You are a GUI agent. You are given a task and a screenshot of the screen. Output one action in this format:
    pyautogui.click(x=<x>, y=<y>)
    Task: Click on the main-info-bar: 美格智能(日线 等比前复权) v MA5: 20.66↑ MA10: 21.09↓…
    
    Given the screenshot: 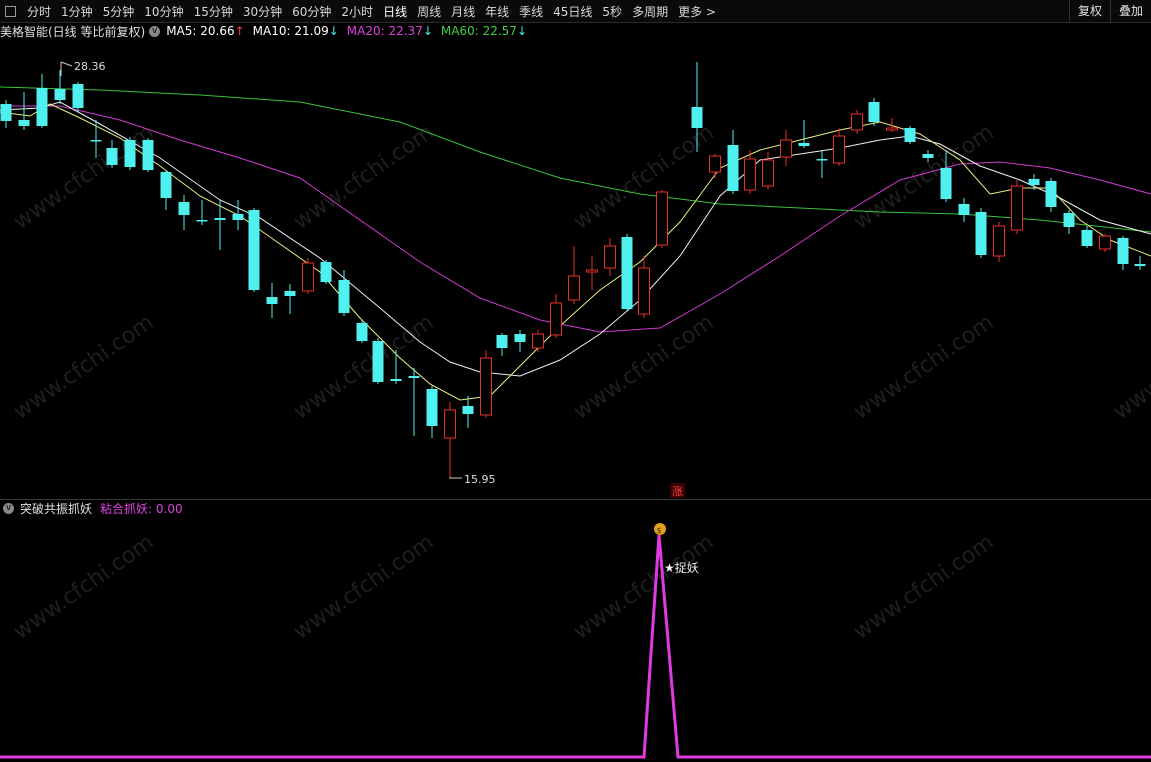 What is the action you would take?
    pyautogui.click(x=575, y=31)
    